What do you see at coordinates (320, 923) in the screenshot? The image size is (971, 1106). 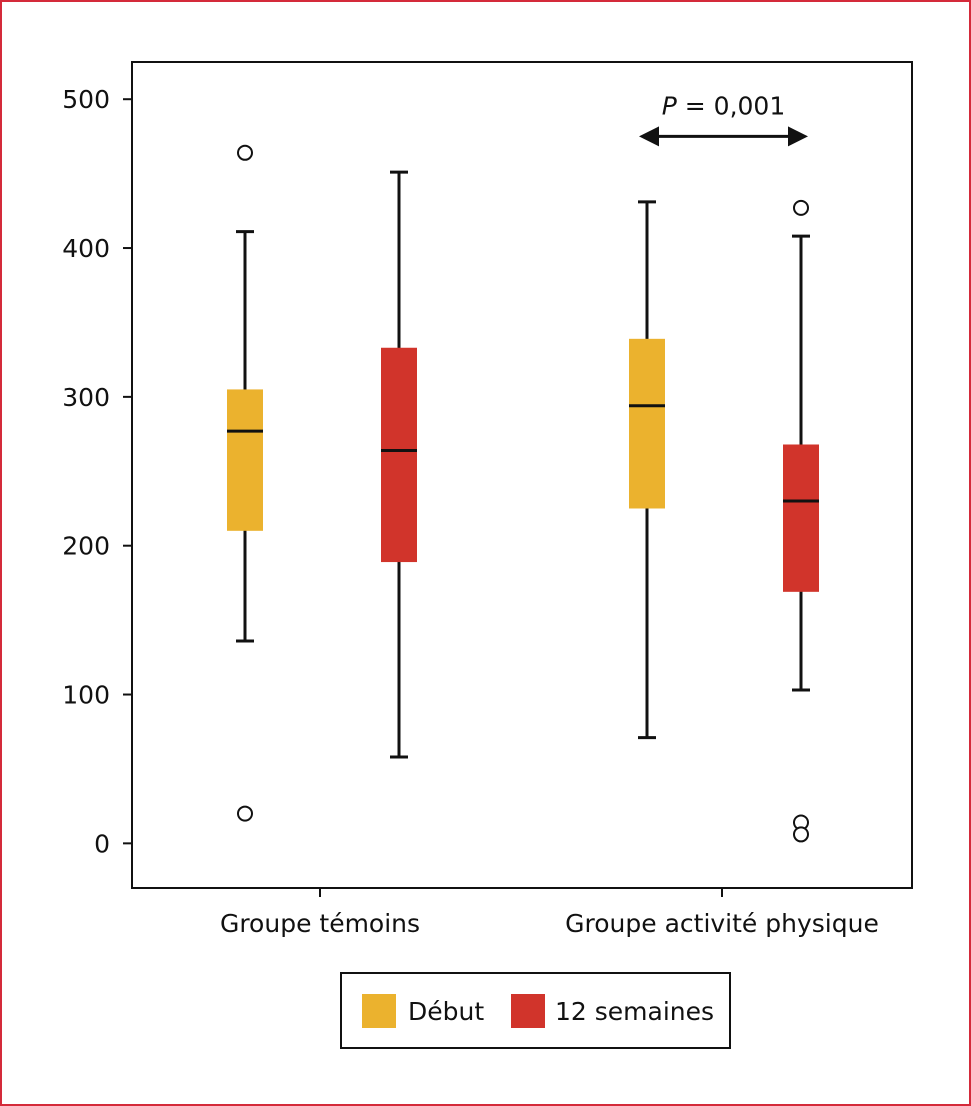 I see `x-category-label-0: Groupe témoins` at bounding box center [320, 923].